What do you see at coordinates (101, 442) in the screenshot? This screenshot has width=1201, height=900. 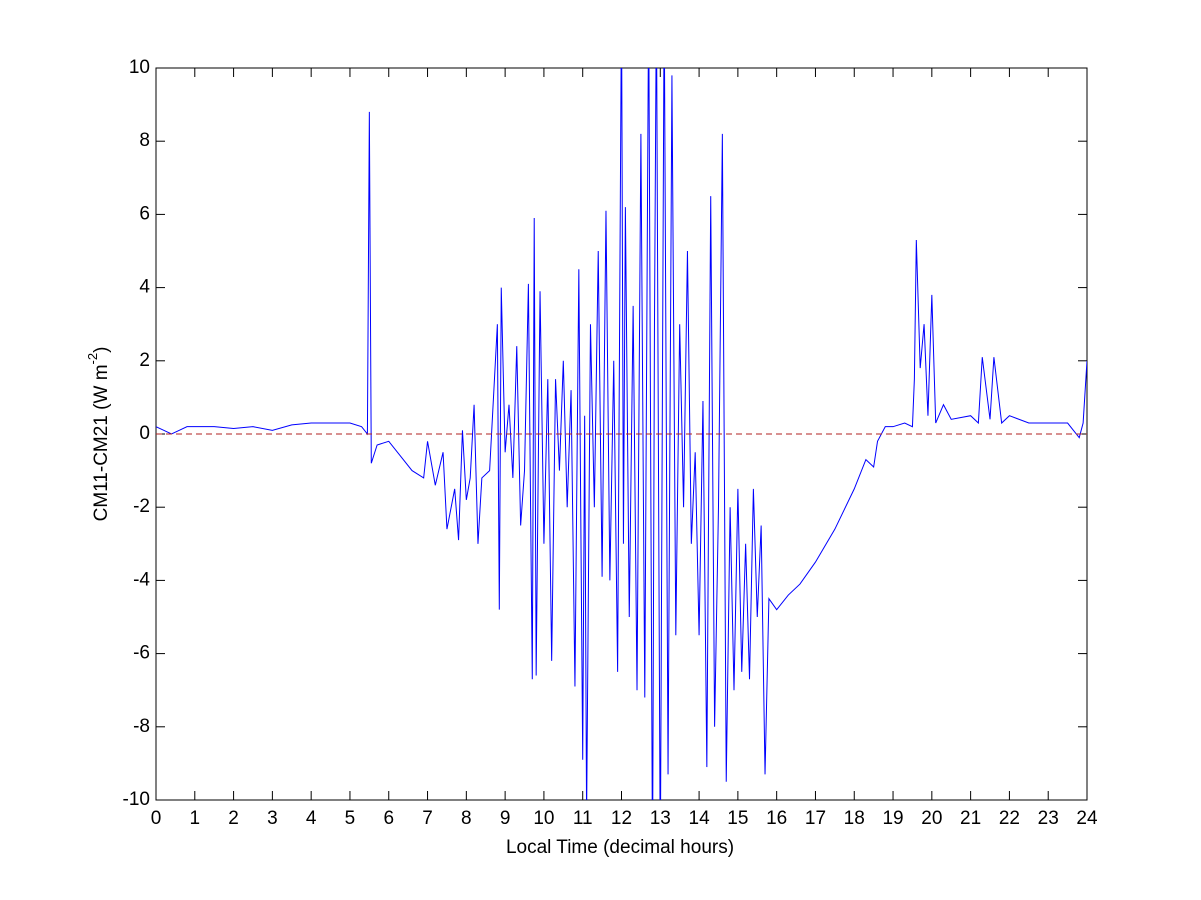 I see `y-label-text: CM11-CM21 (W m` at bounding box center [101, 442].